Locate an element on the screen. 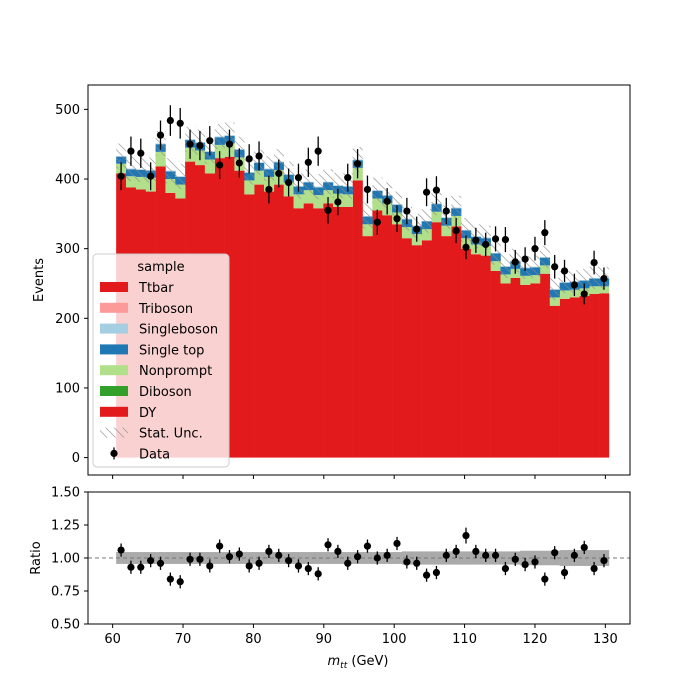 Image resolution: width=700 pixels, height=700 pixels. x-axis-label-subscript: tt is located at coordinates (344, 666).